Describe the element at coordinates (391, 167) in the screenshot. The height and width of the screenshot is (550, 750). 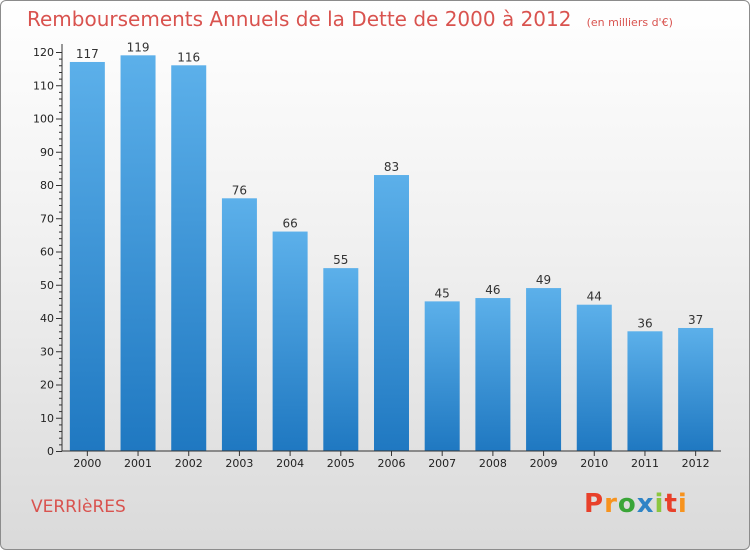
I see `bar-value-label: 83` at that location.